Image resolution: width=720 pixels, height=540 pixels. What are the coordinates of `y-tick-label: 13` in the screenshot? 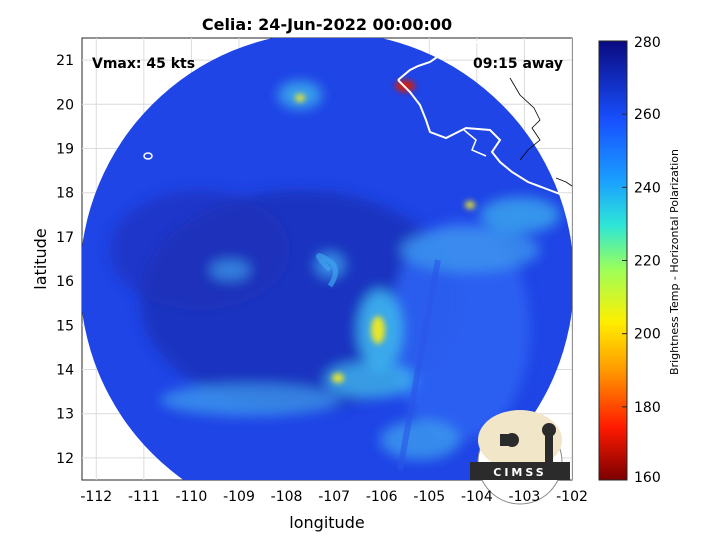 It's located at (65, 415).